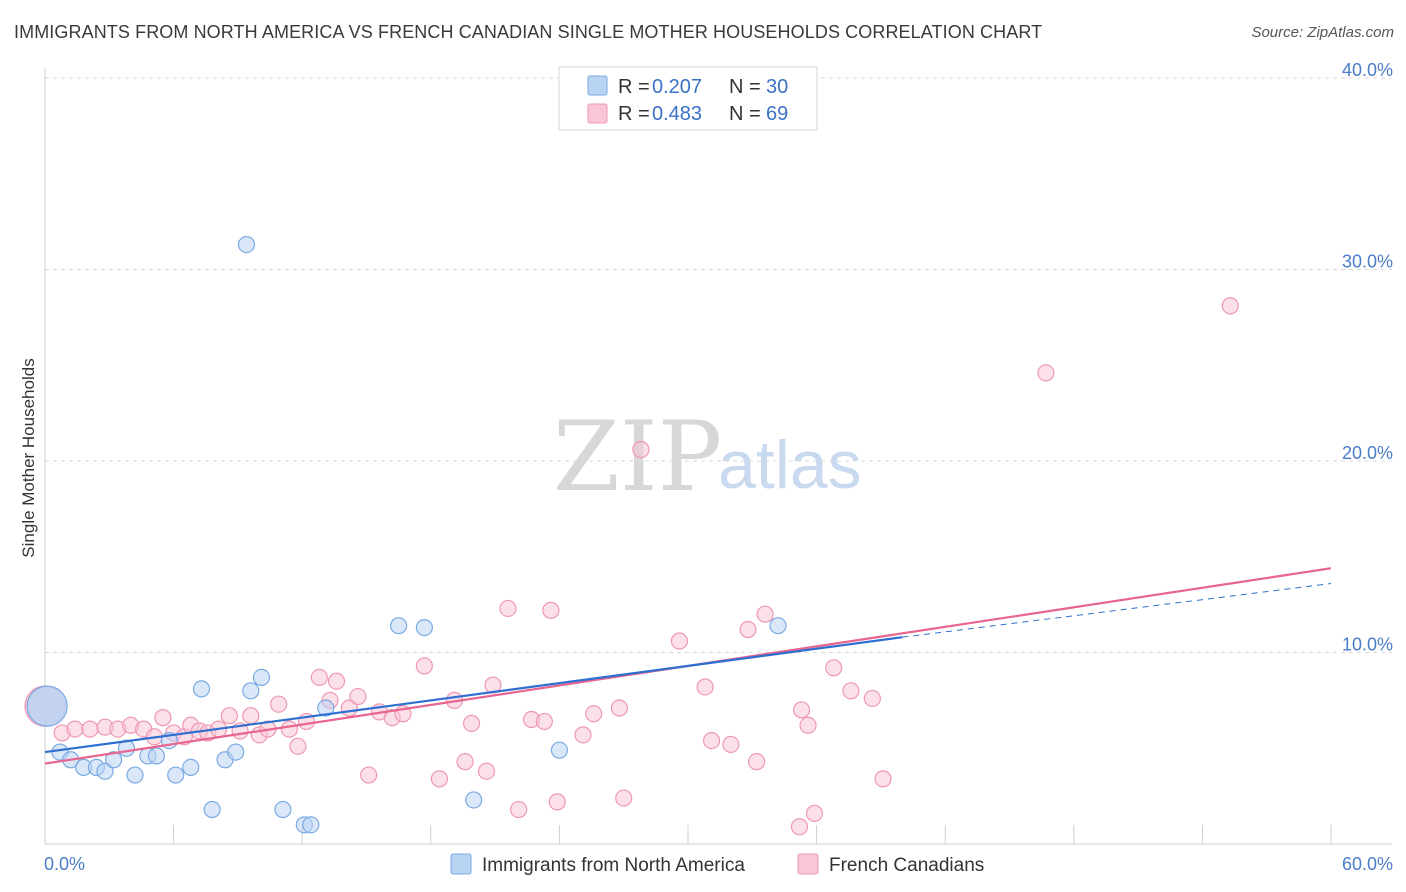 This screenshot has width=1406, height=892. What do you see at coordinates (777, 87) in the screenshot?
I see `legend-n-value-1: 30` at bounding box center [777, 87].